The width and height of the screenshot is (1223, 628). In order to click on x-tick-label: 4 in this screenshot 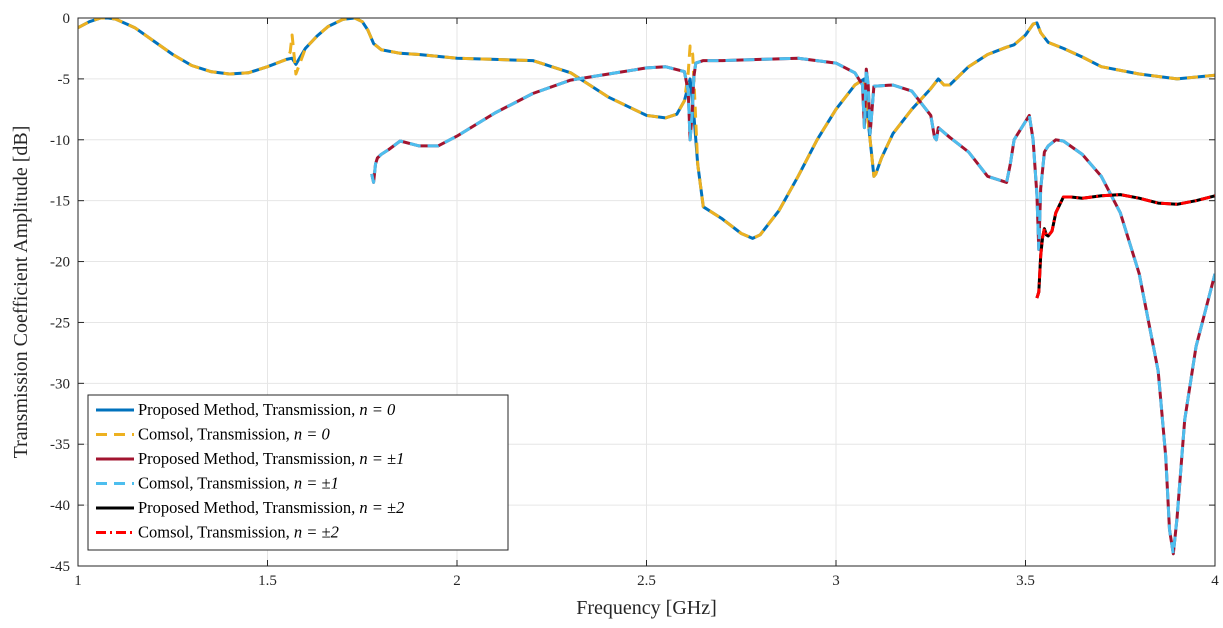, I will do `click(1215, 581)`.